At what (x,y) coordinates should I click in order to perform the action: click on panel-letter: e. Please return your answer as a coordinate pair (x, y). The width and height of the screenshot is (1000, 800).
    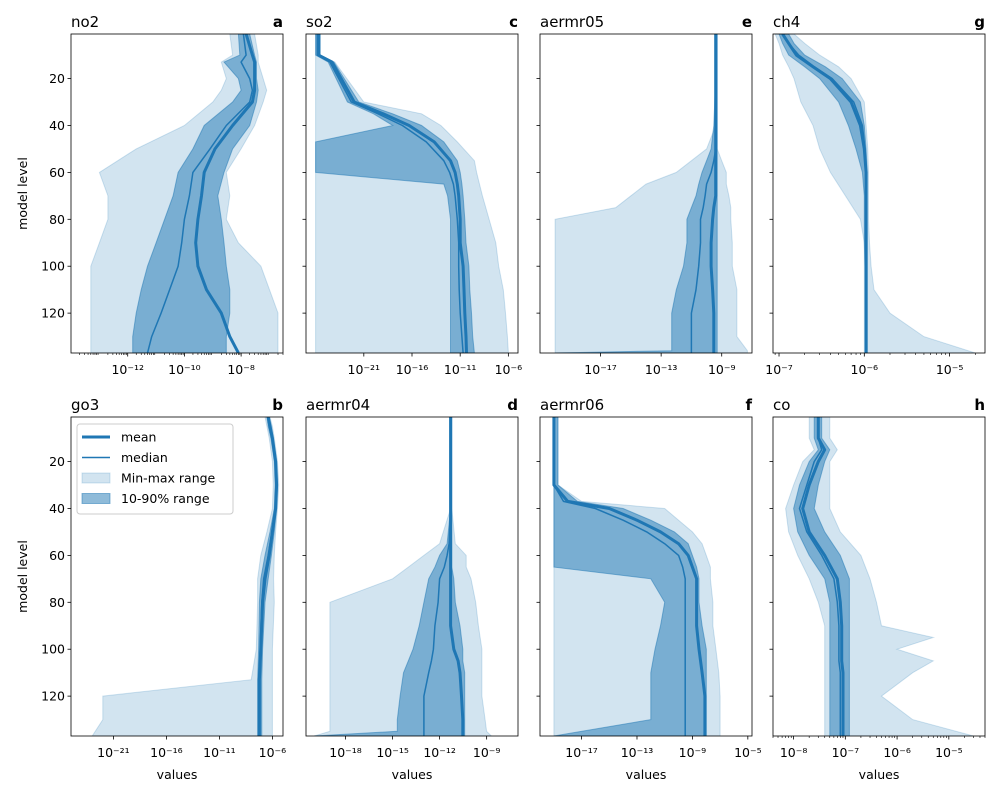
    Looking at the image, I should click on (747, 22).